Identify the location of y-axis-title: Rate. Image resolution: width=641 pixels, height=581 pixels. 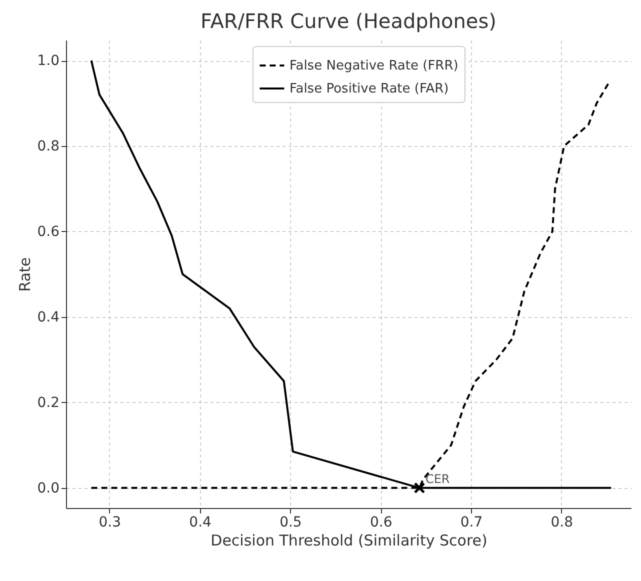
(25, 274).